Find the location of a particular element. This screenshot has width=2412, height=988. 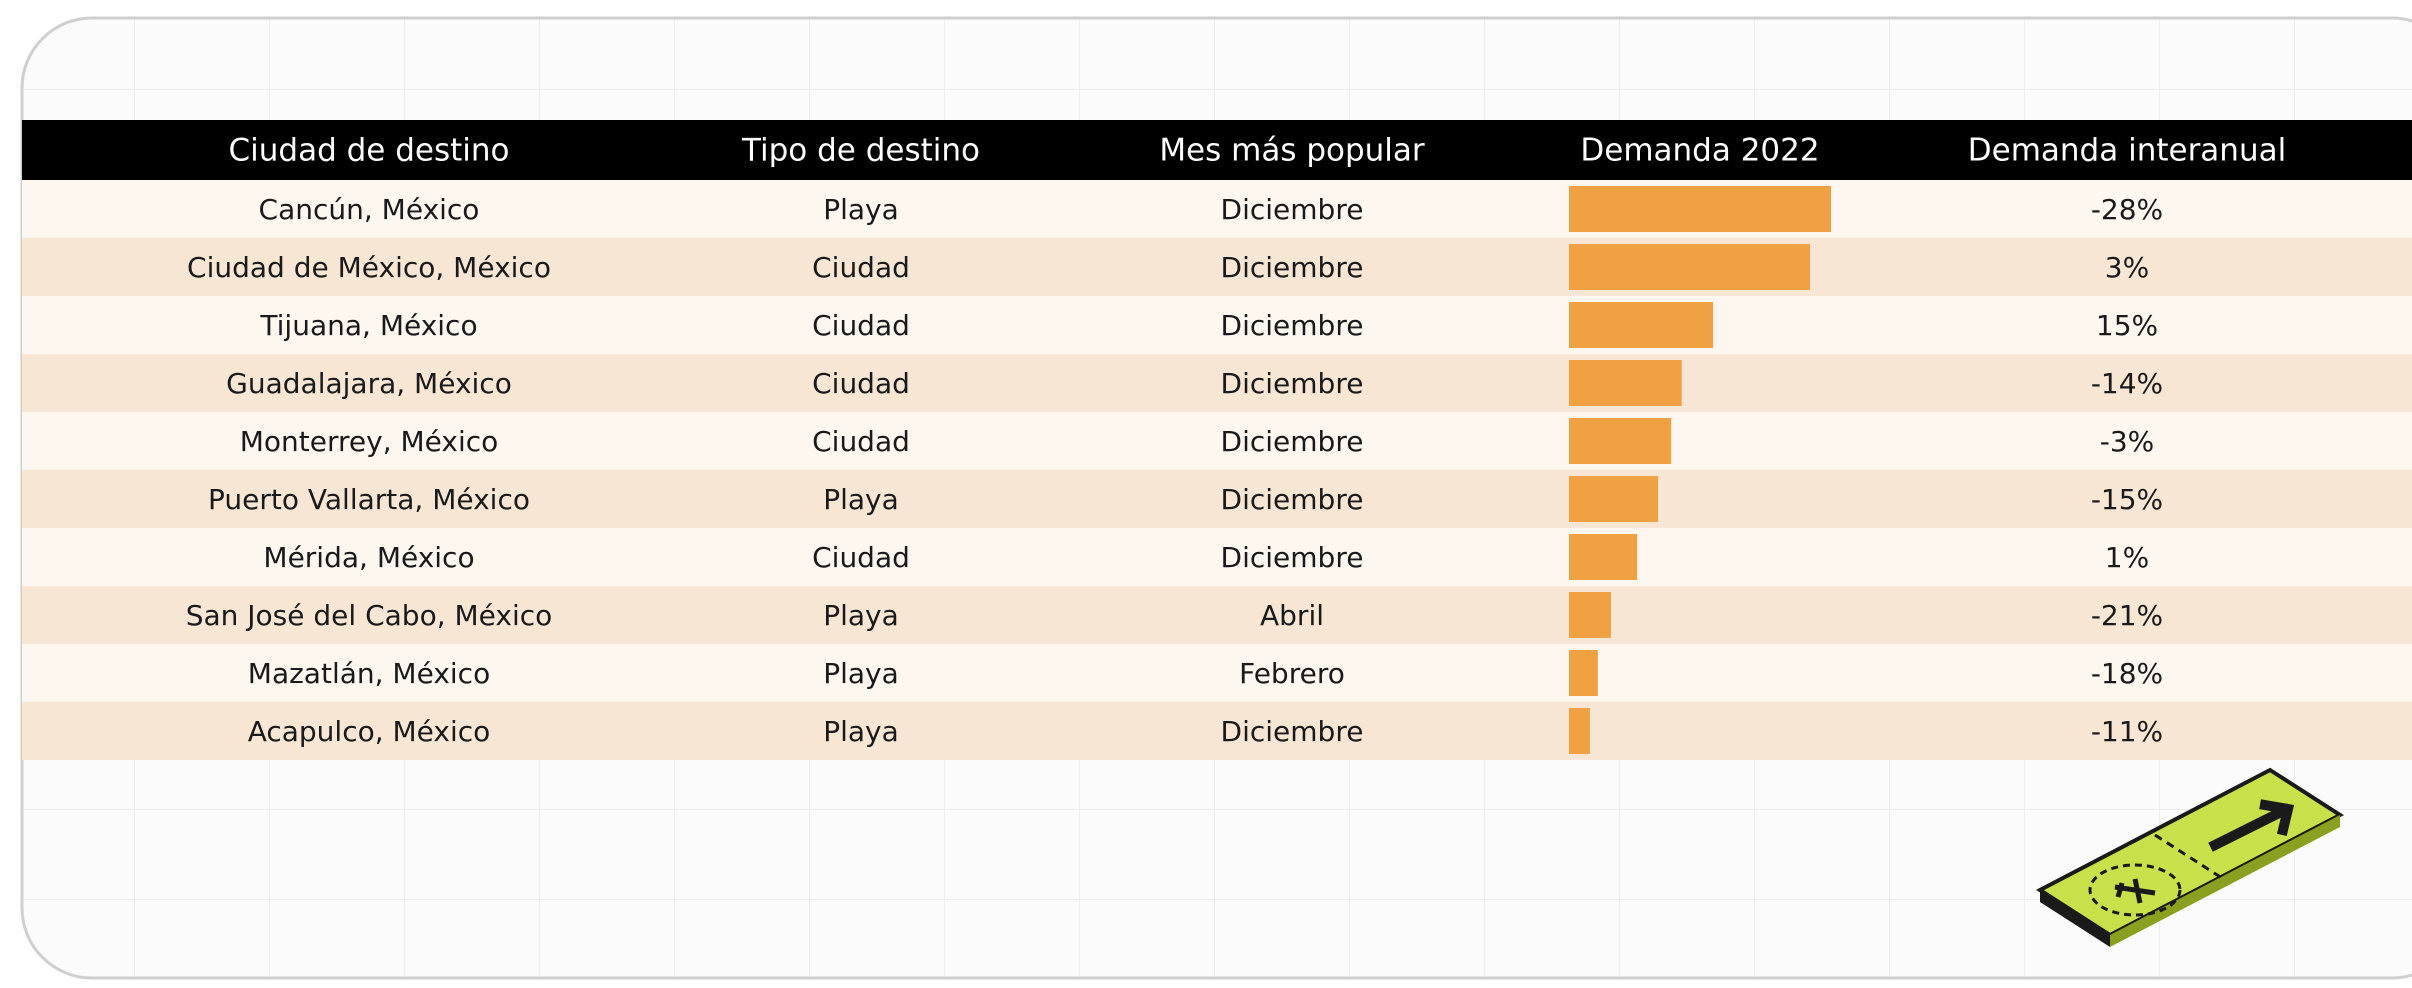

table-cell: -11% is located at coordinates (2127, 731).